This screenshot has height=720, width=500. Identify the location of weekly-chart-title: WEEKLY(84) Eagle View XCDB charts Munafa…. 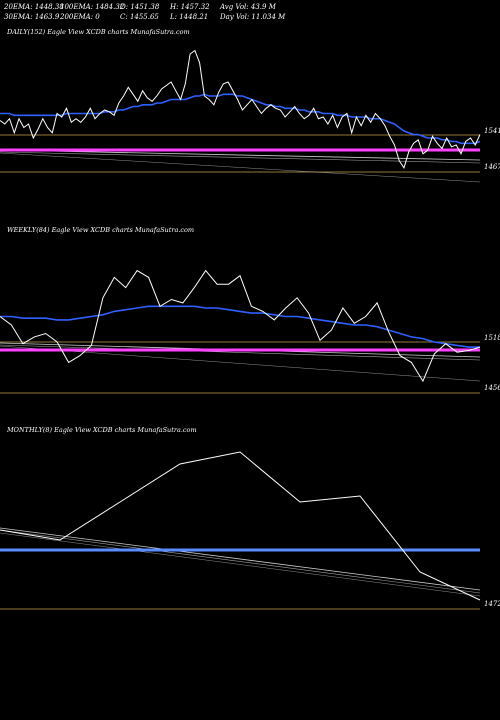
(101, 230).